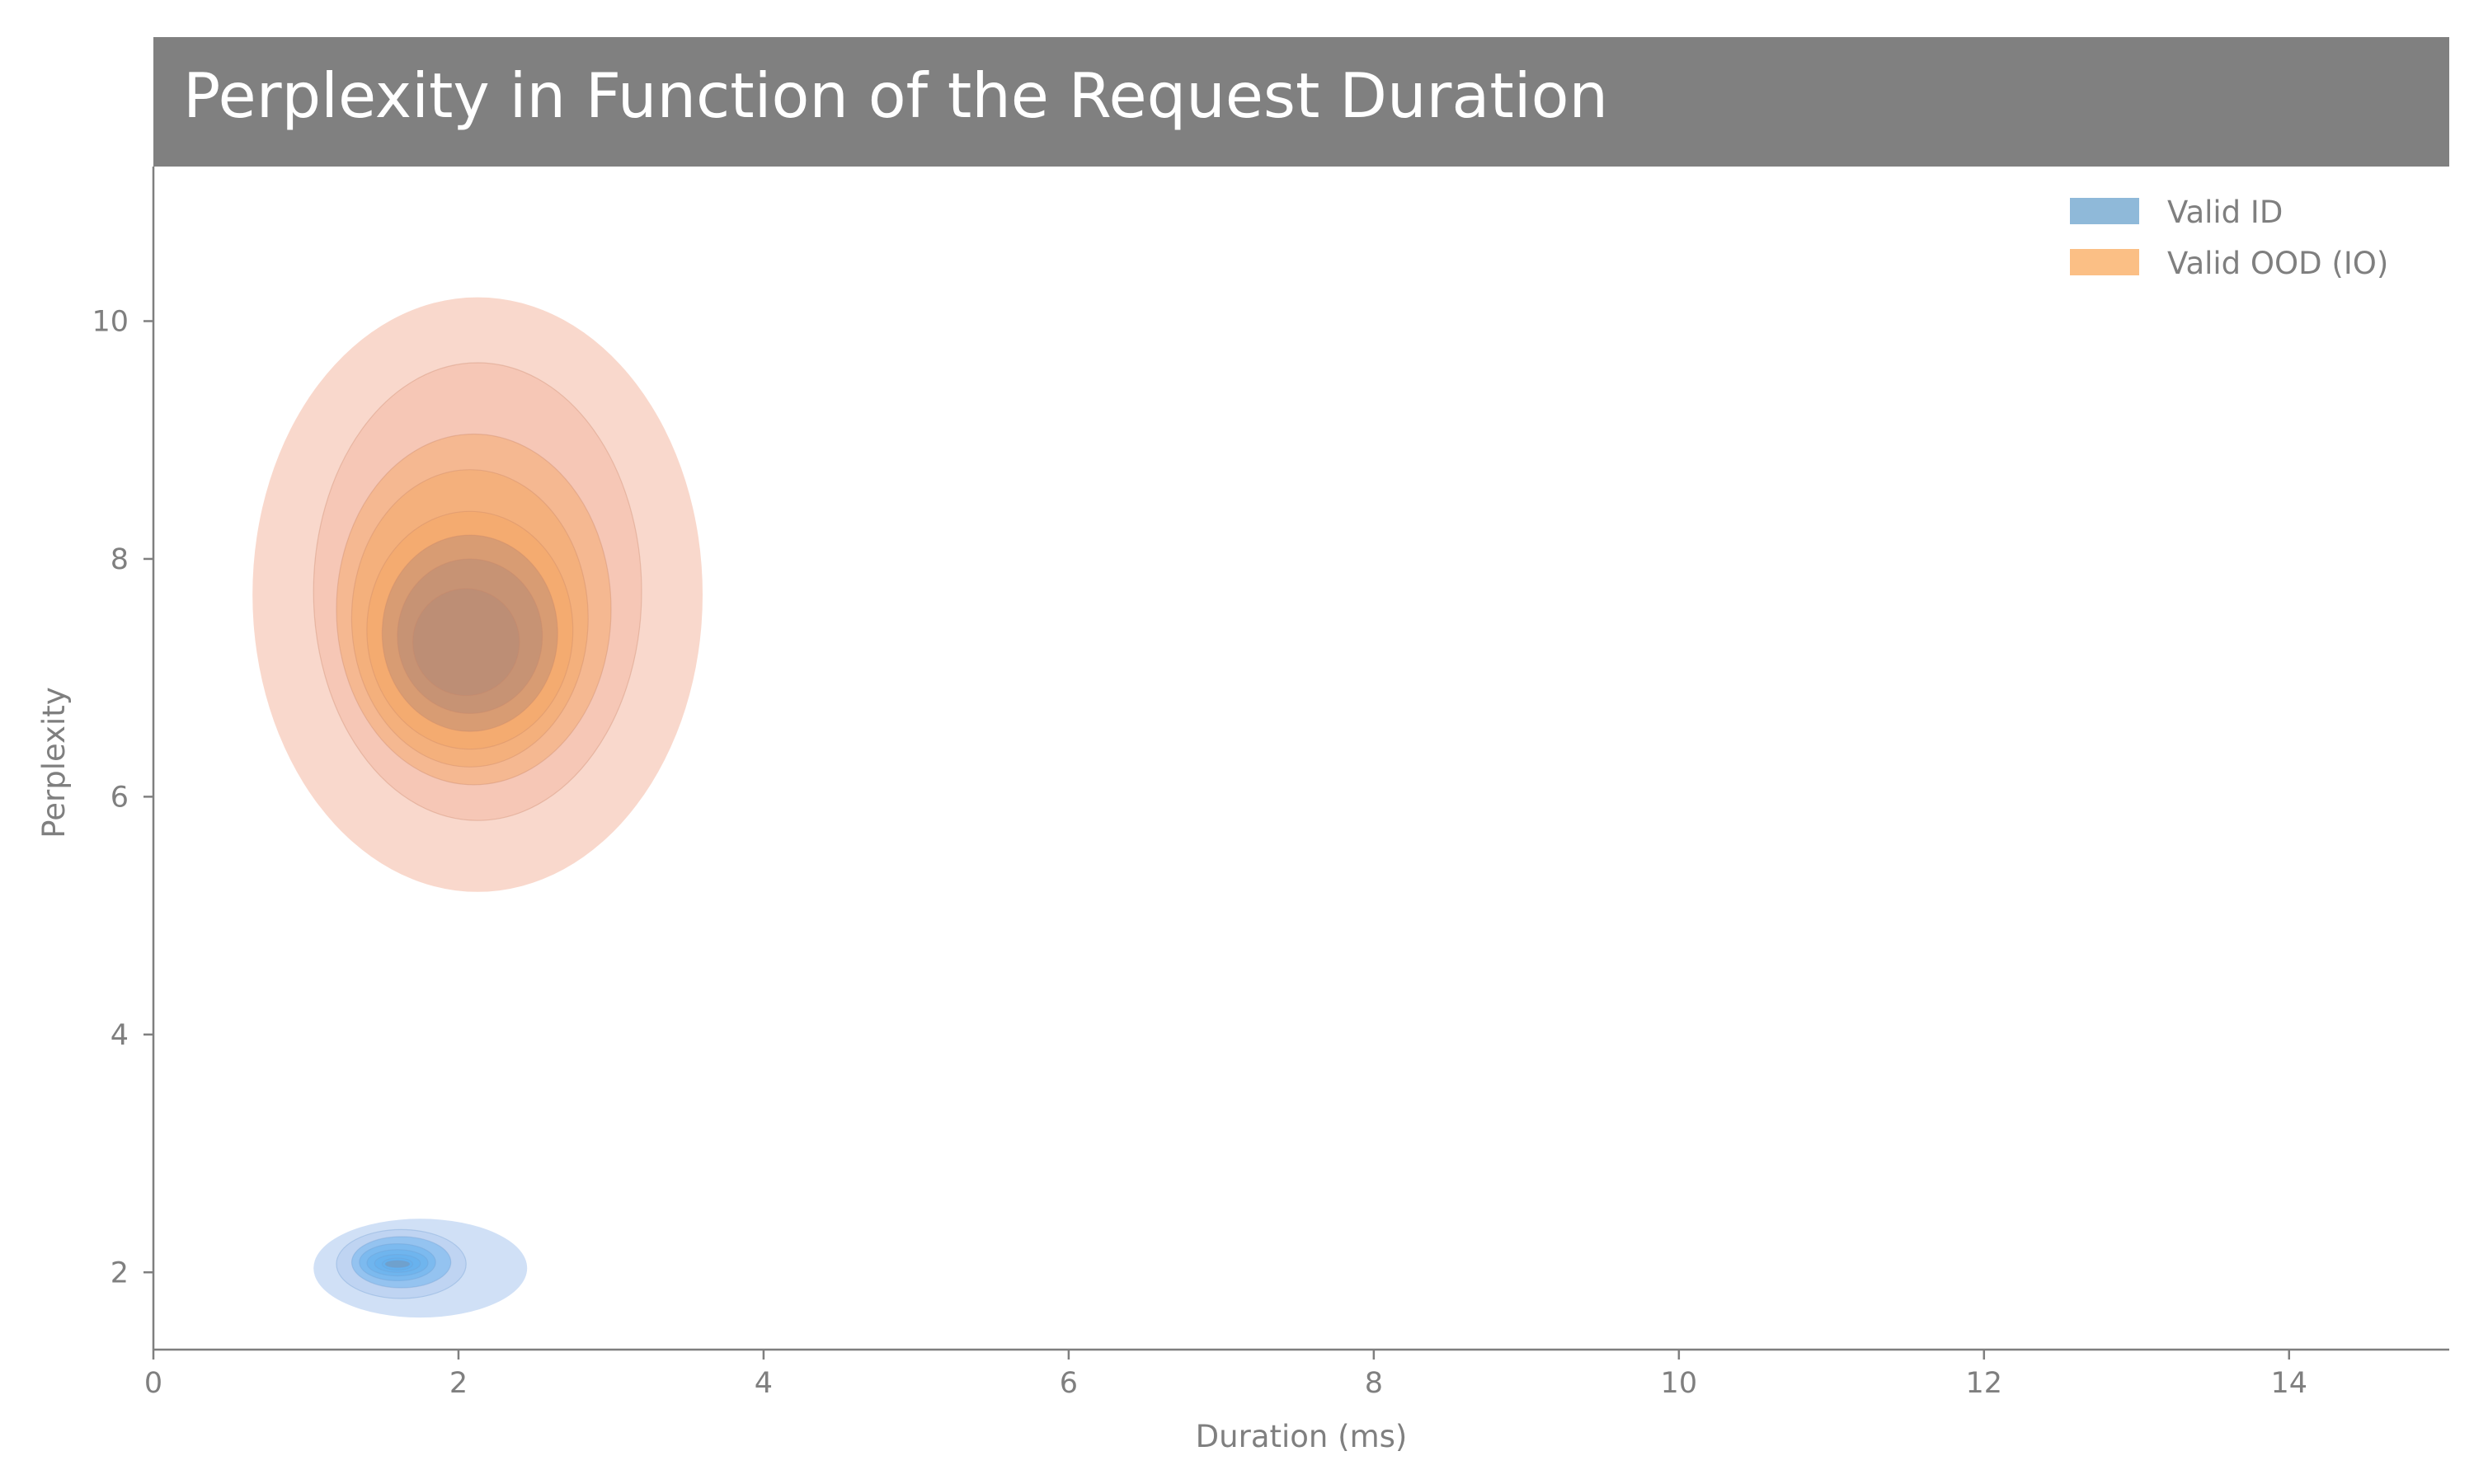  What do you see at coordinates (458, 1383) in the screenshot?
I see `x-tick-label: 2` at bounding box center [458, 1383].